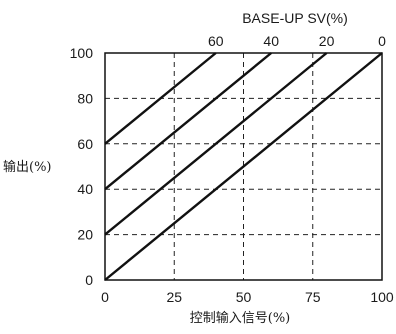 Image resolution: width=396 pixels, height=334 pixels. I want to click on x-tick-label-0: 0, so click(105, 297).